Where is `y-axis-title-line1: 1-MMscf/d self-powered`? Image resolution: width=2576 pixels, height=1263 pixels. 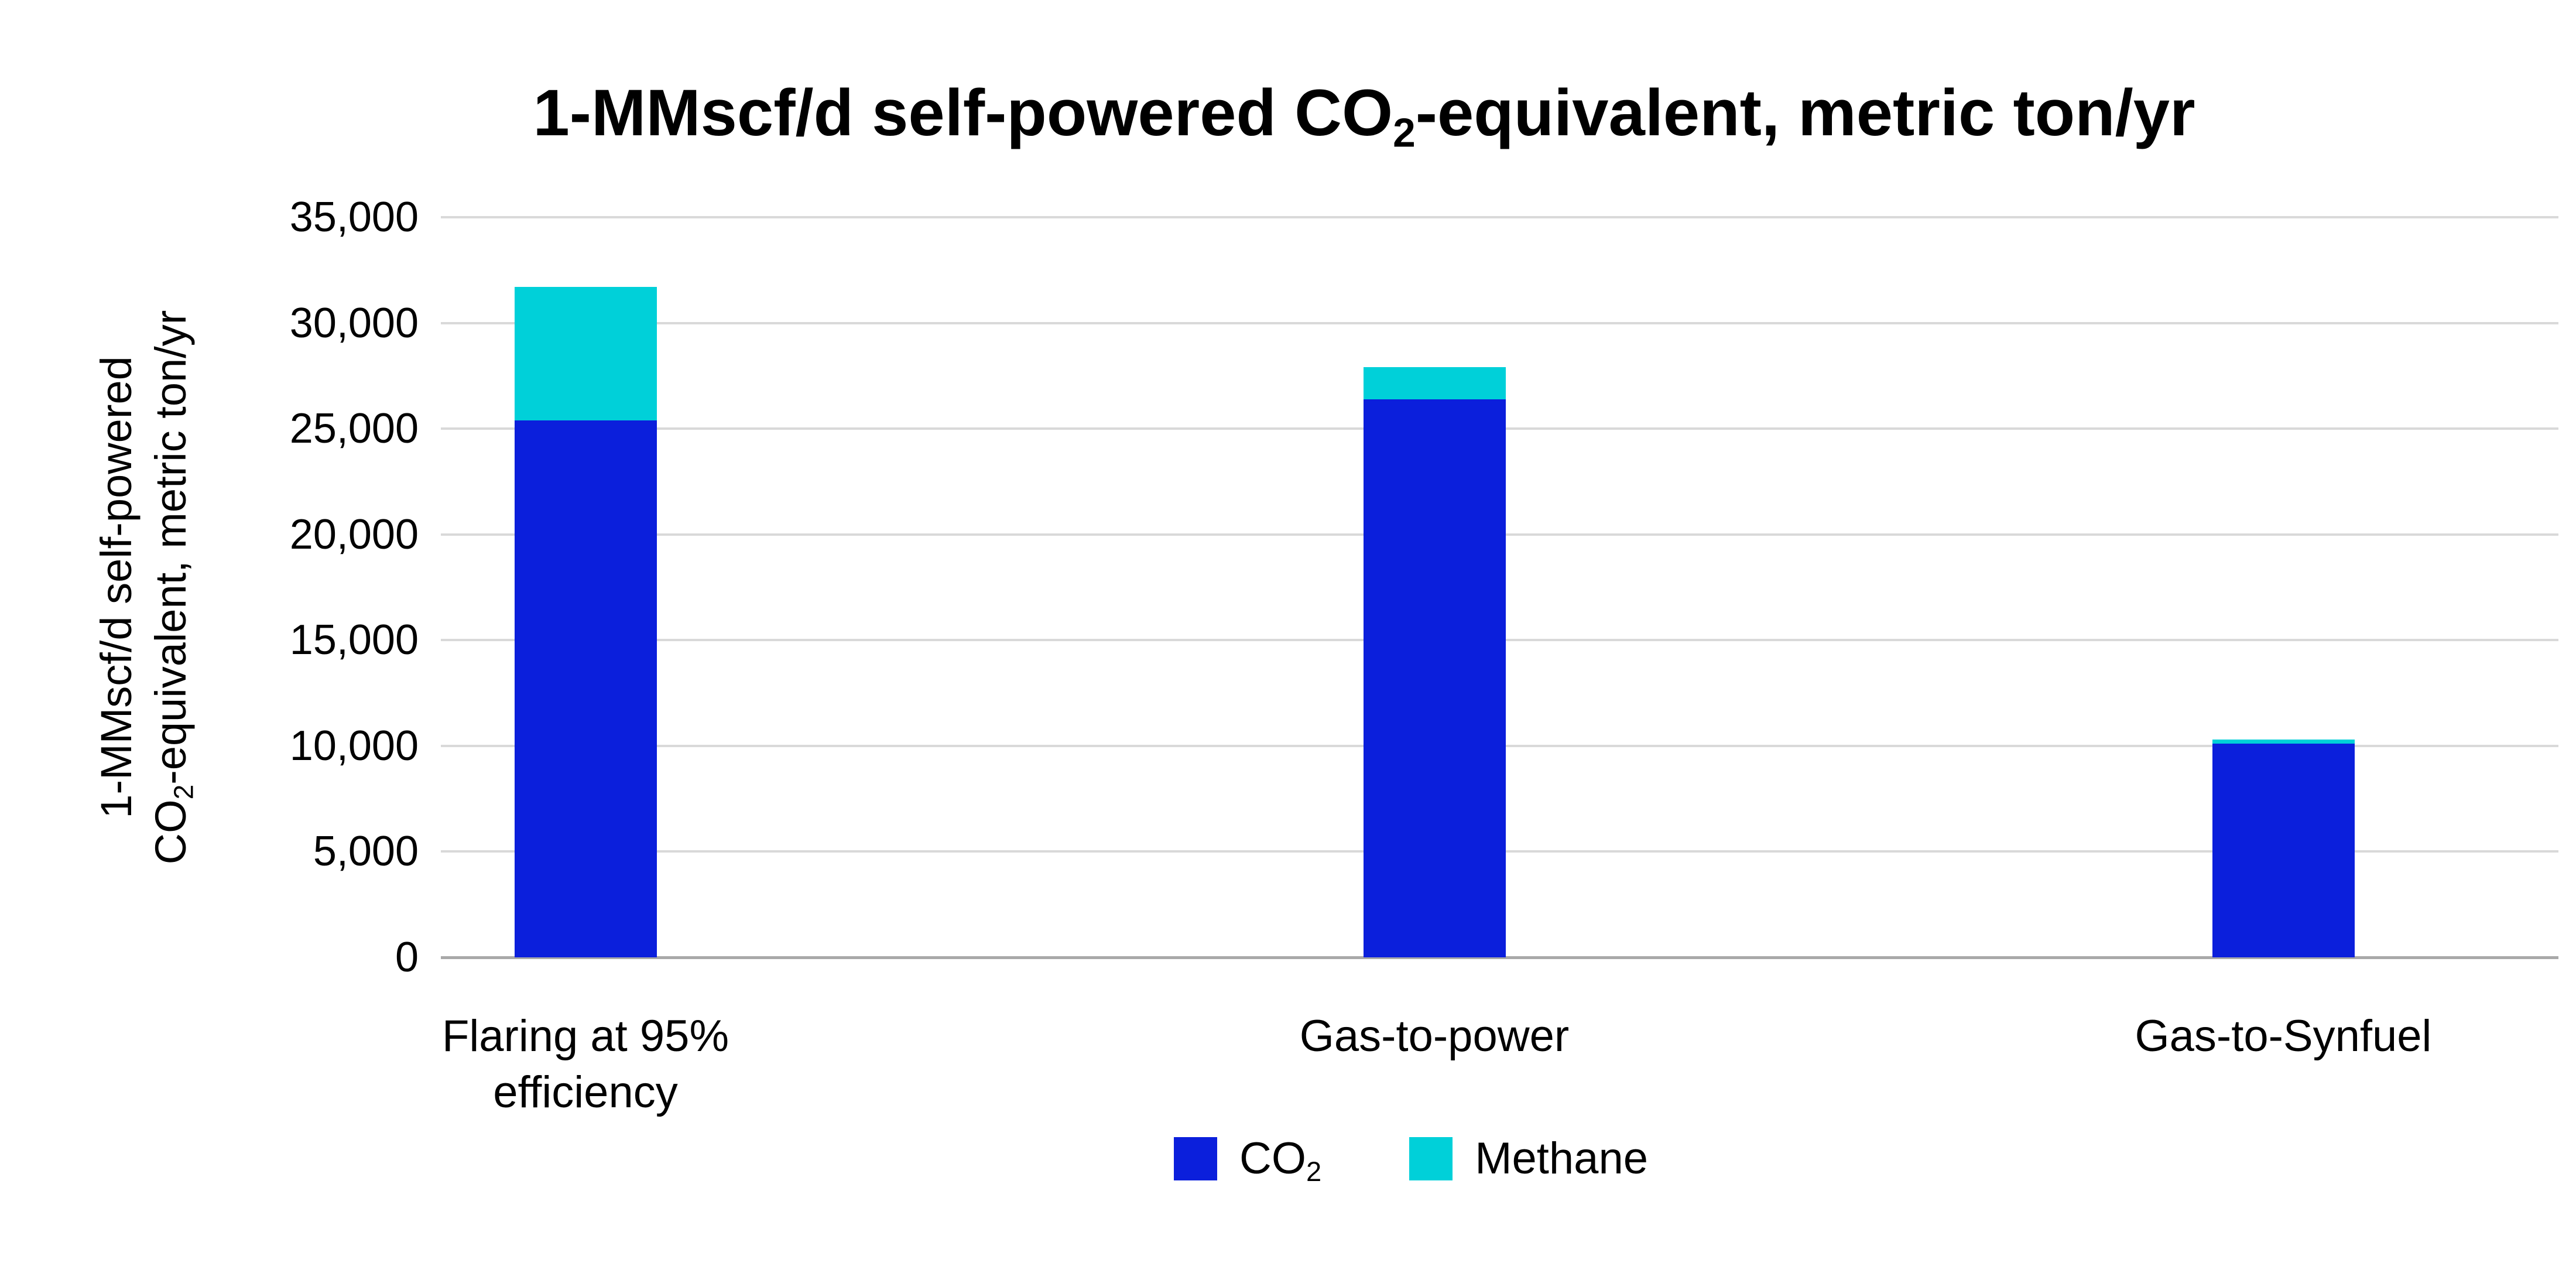
y-axis-title-line1: 1-MMscf/d self-powered is located at coordinates (116, 587).